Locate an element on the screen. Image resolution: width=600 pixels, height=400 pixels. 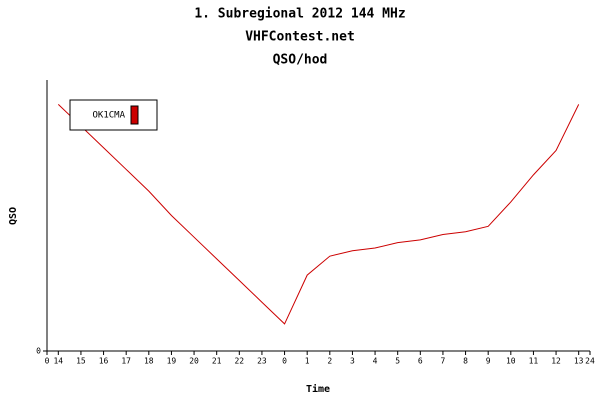
x-tick-label: 15 is located at coordinates (81, 361).